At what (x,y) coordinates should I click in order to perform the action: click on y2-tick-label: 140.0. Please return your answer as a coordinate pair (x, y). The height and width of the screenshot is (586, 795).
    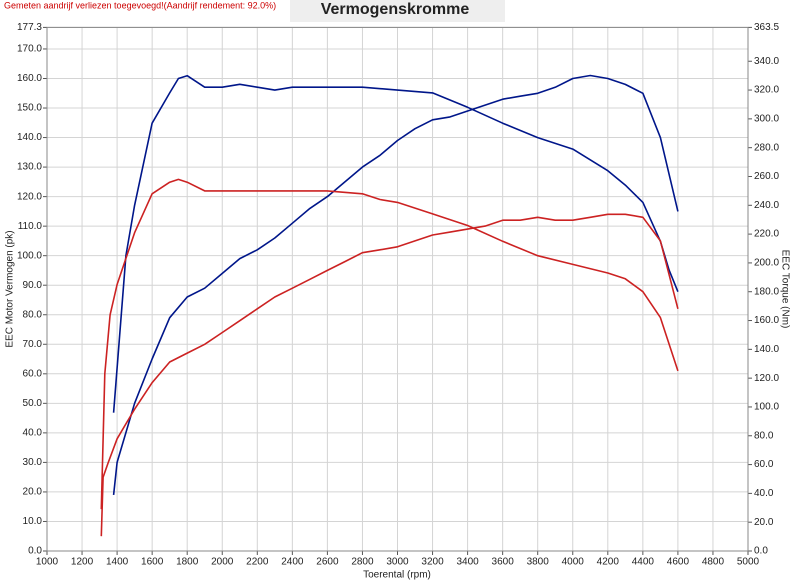
    Looking at the image, I should click on (766, 349).